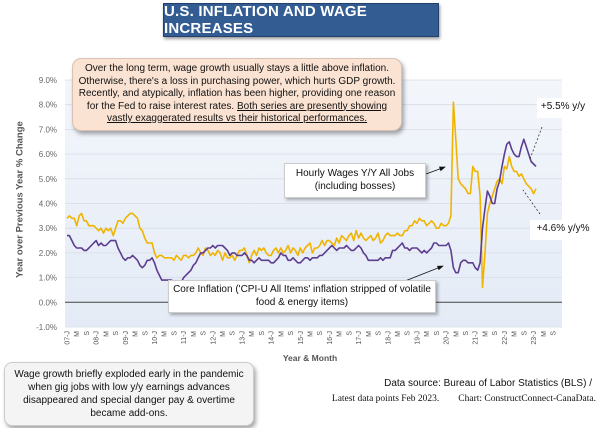  I want to click on y-tick-label: 4.0%, so click(48, 204).